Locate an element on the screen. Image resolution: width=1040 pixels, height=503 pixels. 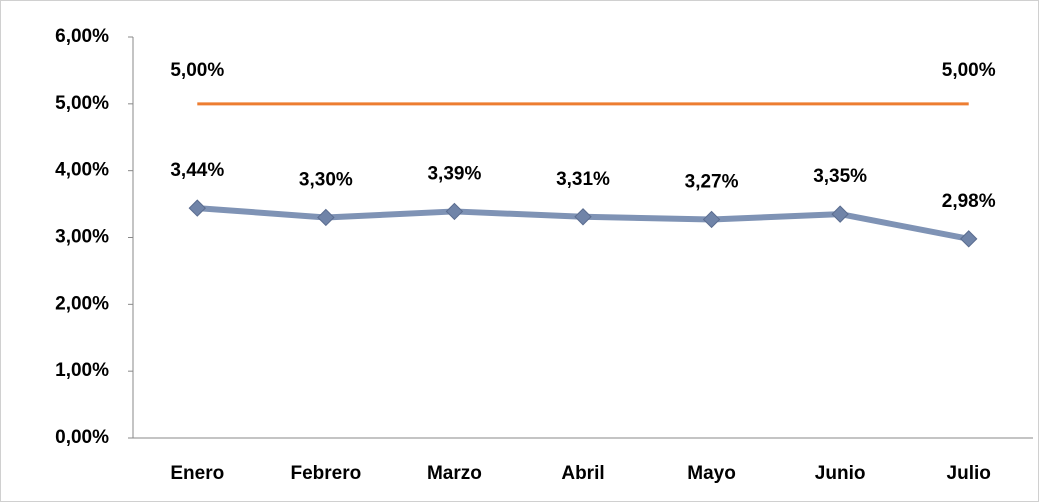
data-label: 3,35% is located at coordinates (840, 176).